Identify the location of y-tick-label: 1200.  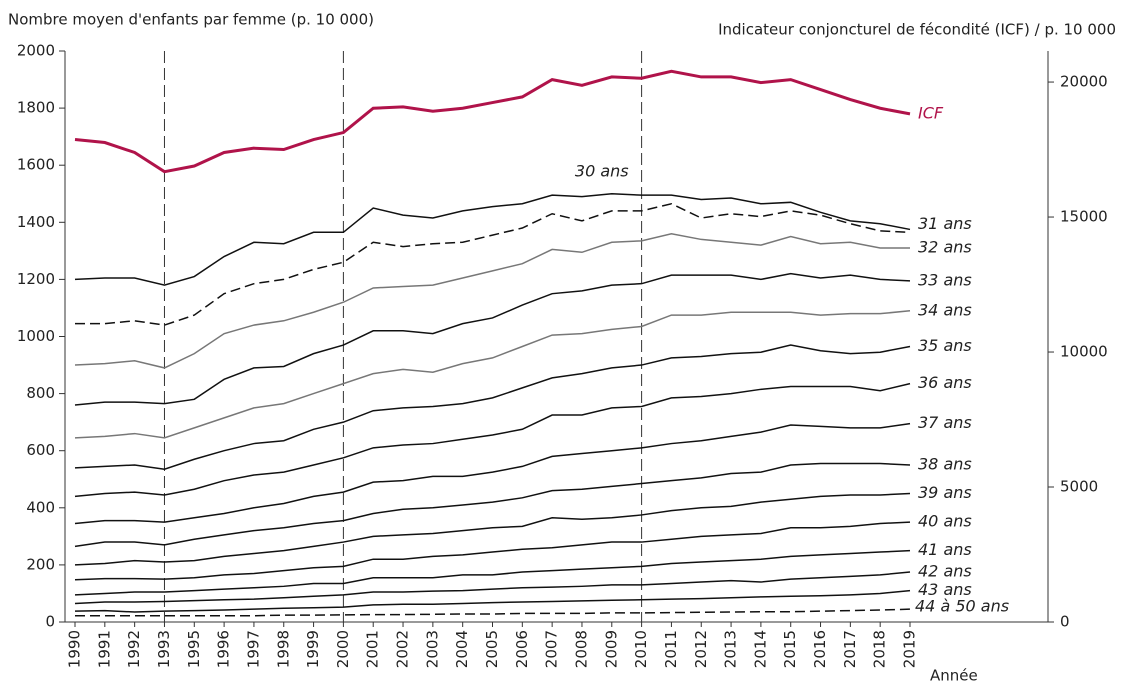
(36, 279).